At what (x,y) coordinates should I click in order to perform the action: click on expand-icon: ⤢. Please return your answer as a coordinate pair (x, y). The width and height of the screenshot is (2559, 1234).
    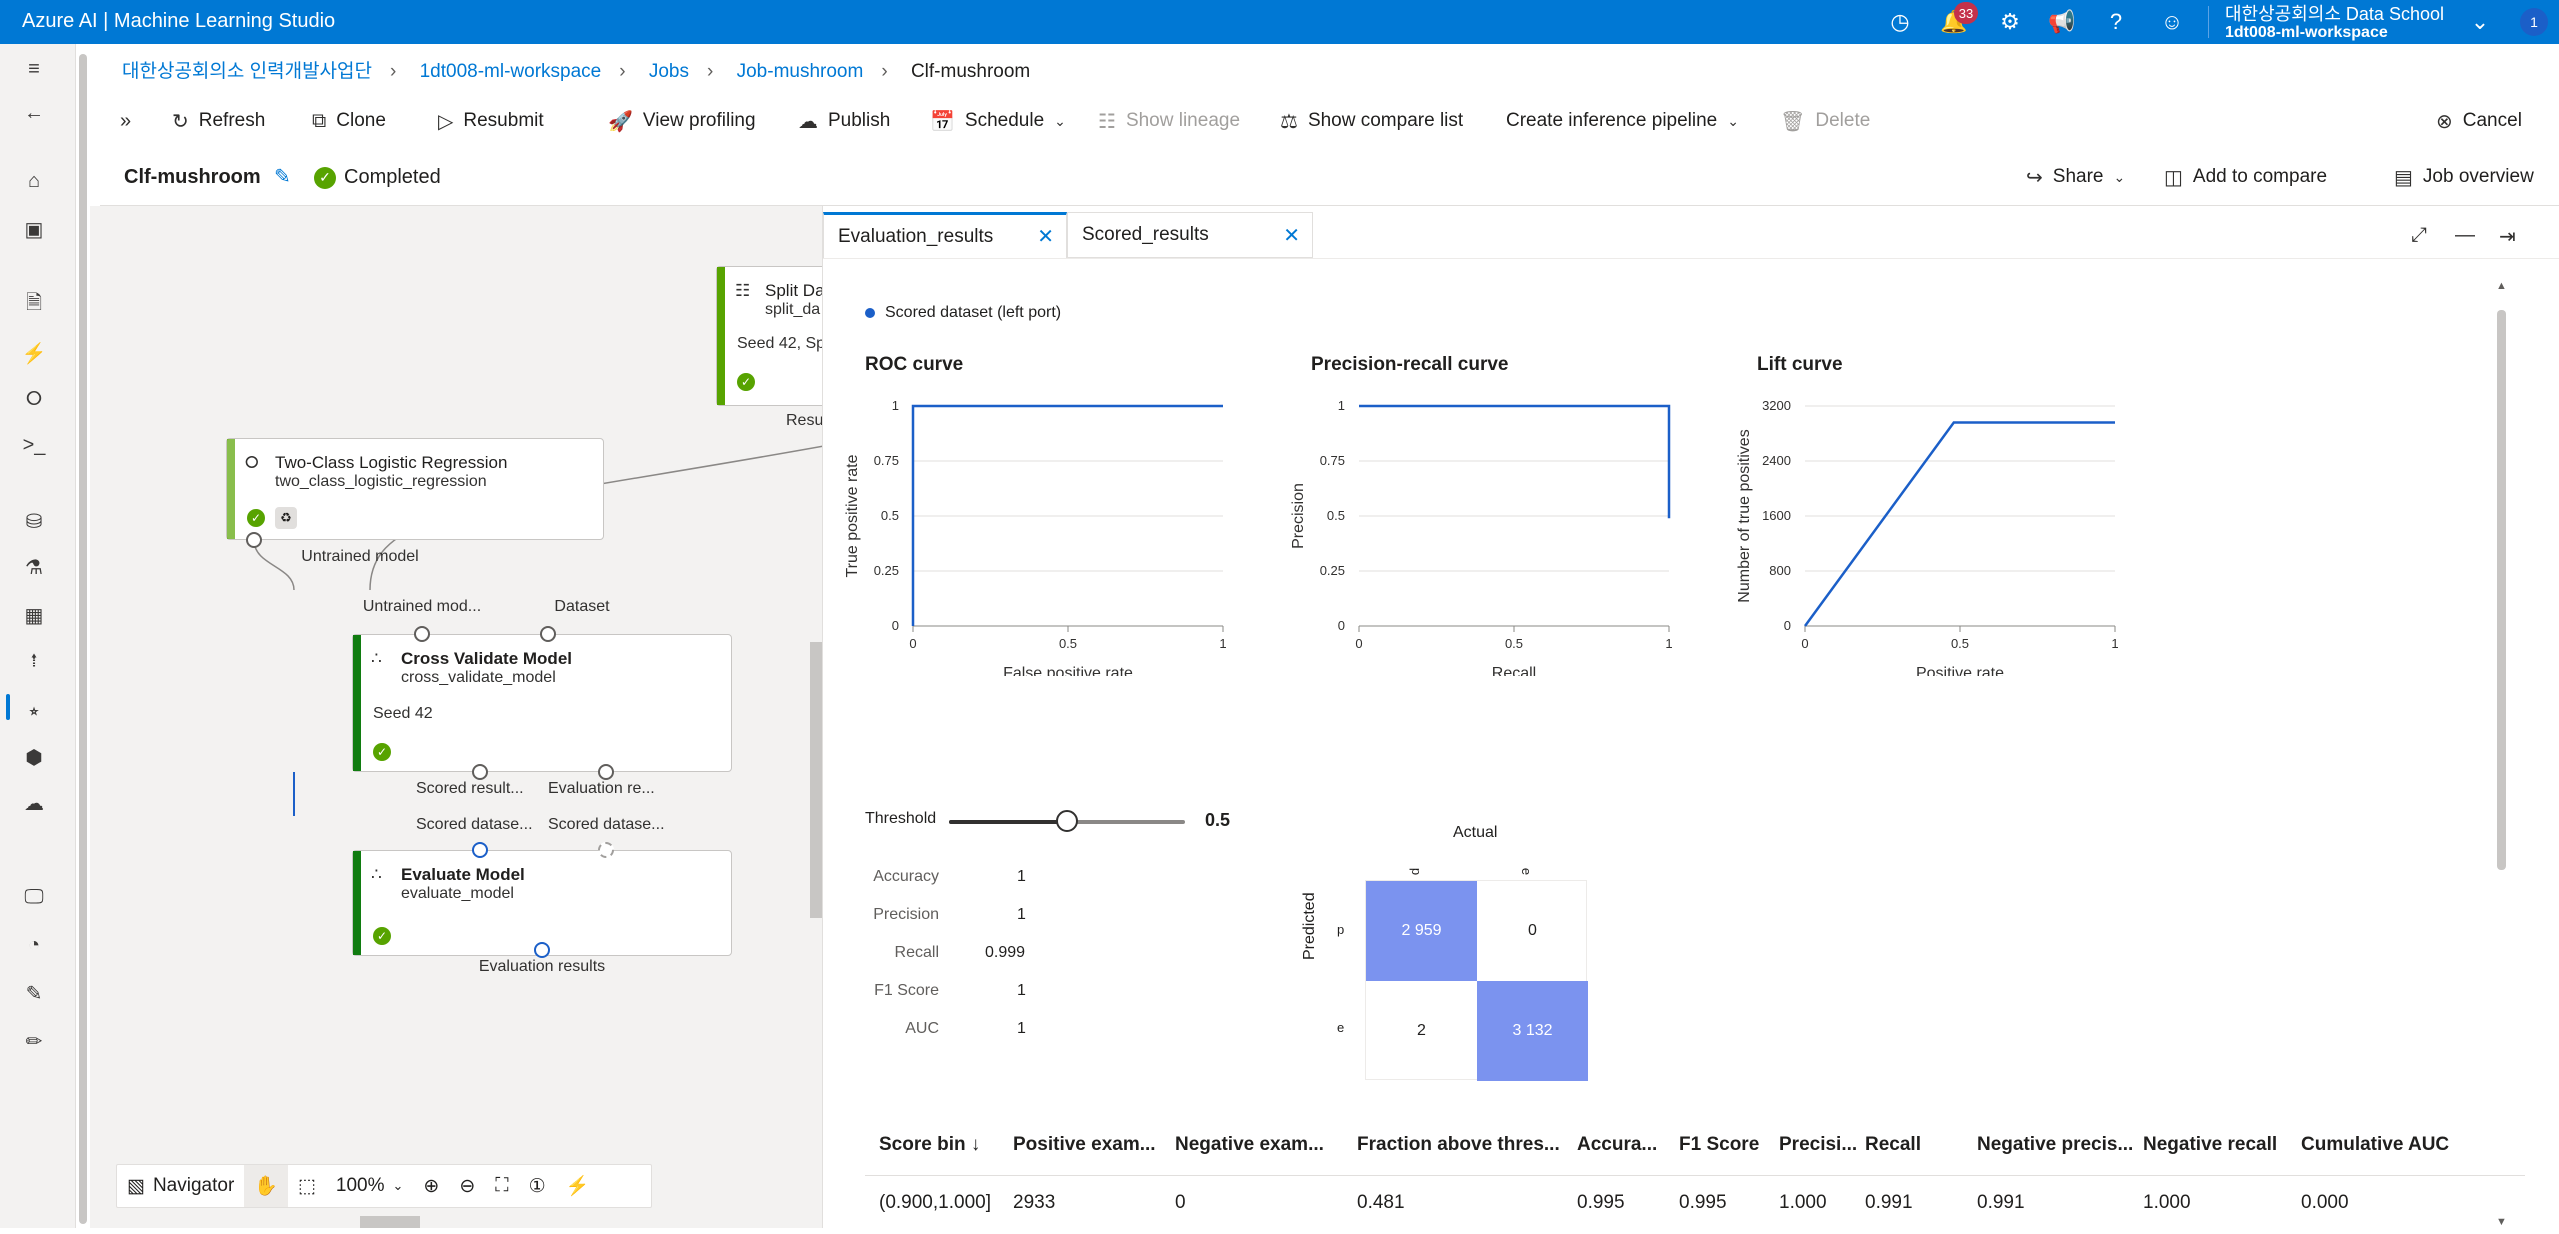
    Looking at the image, I should click on (2419, 235).